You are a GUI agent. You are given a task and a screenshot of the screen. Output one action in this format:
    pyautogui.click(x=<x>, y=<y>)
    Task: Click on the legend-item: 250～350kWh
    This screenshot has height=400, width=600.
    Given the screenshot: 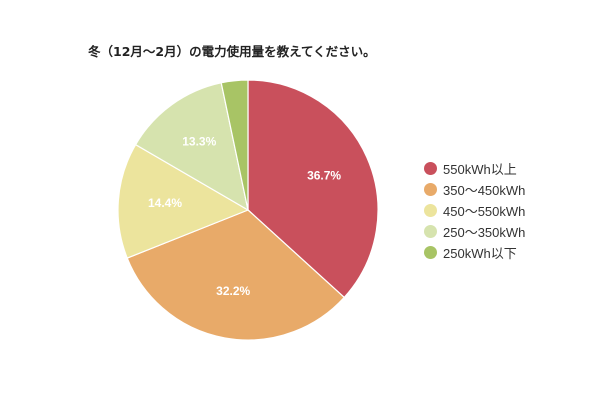 What is the action you would take?
    pyautogui.click(x=474, y=231)
    